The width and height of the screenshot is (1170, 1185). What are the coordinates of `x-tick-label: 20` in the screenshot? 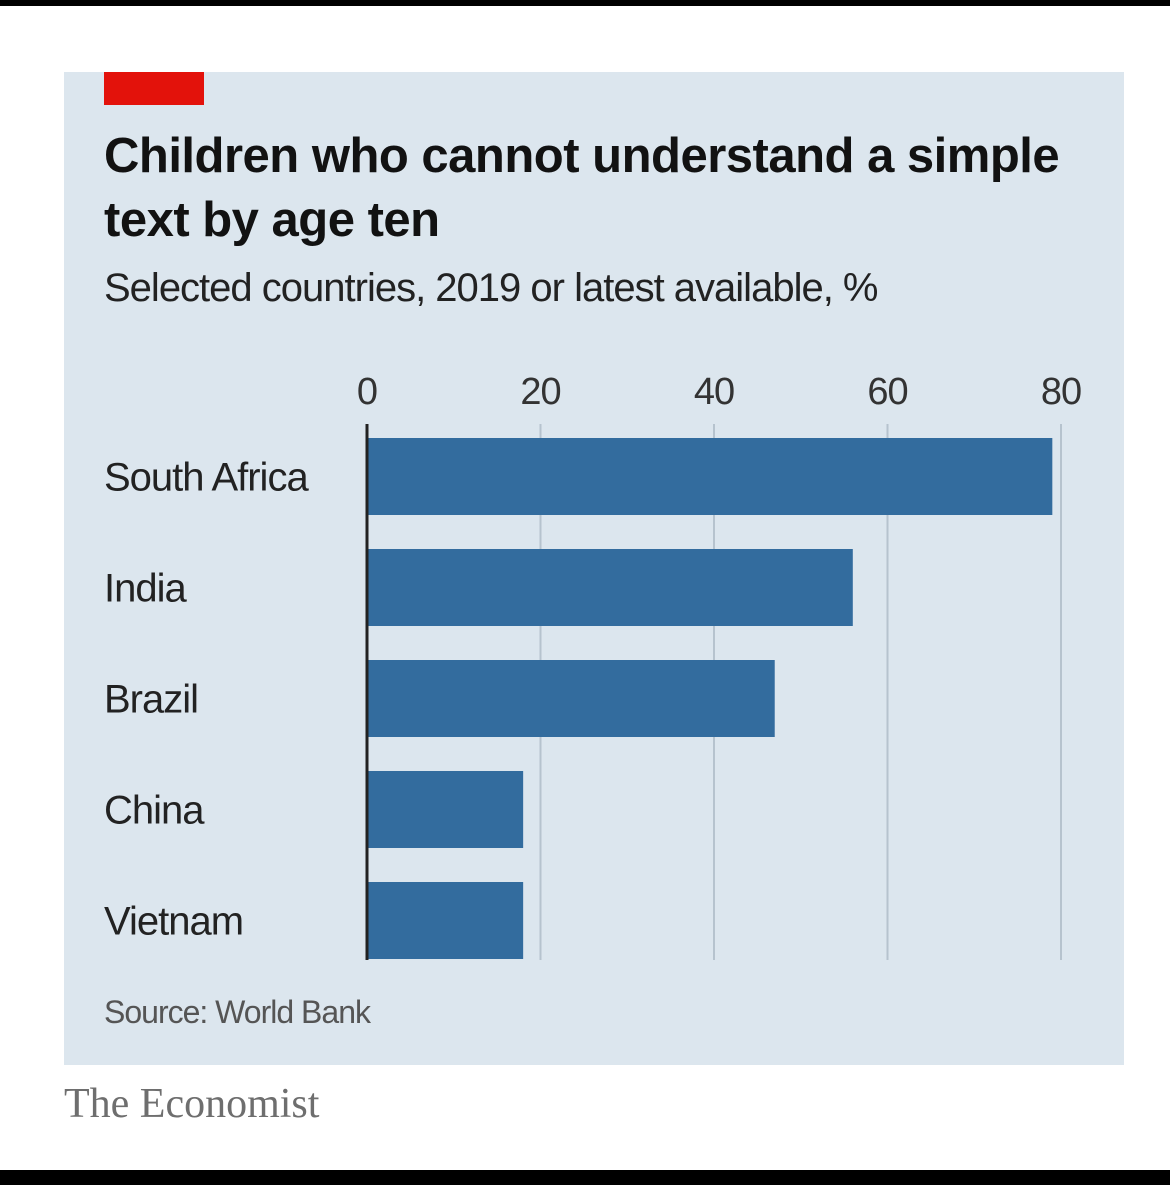 It's located at (540, 392).